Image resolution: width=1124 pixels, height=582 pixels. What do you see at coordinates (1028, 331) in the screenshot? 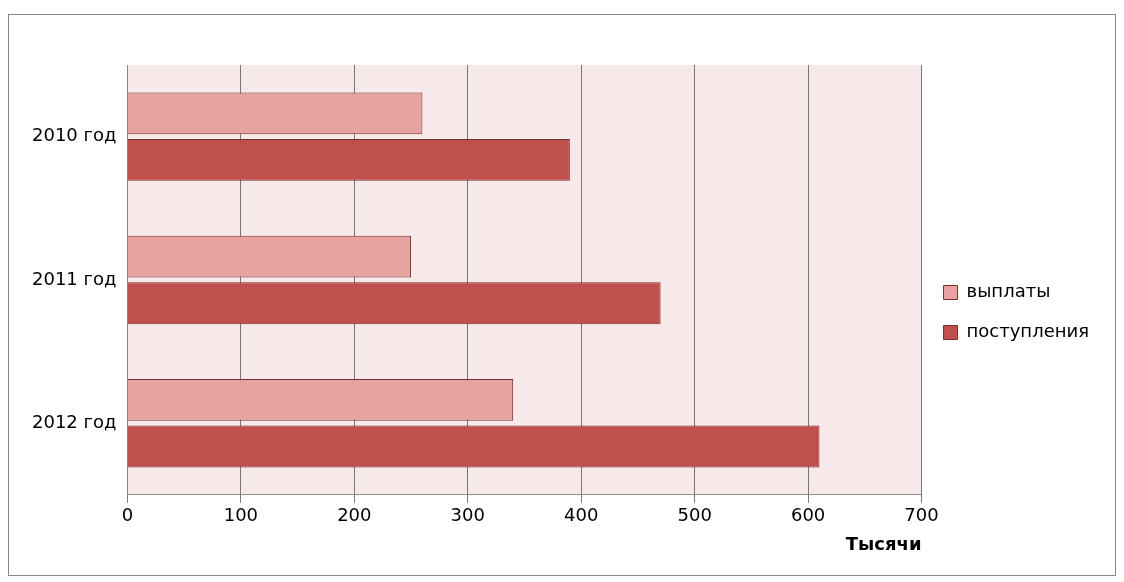
I see `legend-label: поступления` at bounding box center [1028, 331].